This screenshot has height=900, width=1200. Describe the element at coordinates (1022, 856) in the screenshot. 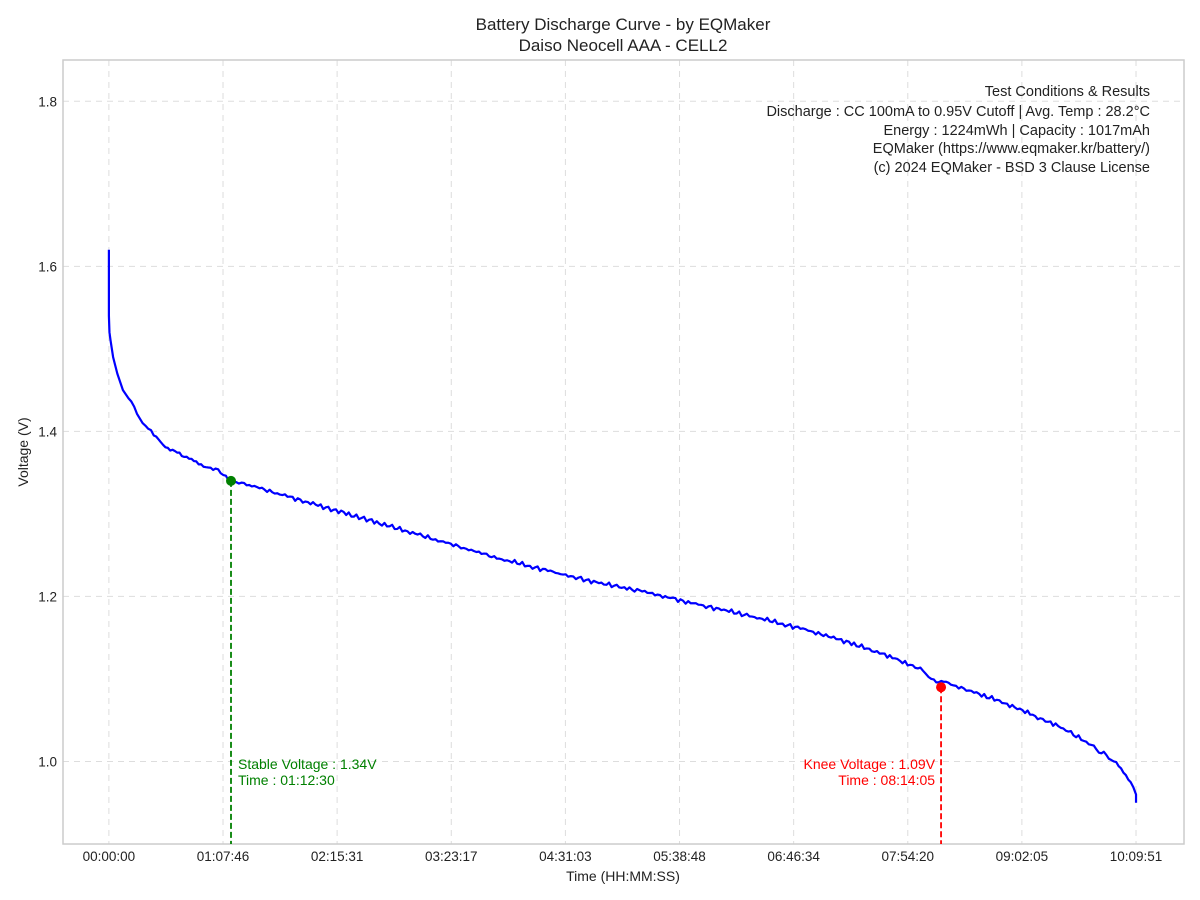

I see `x-tick-label: 09:02:05` at that location.